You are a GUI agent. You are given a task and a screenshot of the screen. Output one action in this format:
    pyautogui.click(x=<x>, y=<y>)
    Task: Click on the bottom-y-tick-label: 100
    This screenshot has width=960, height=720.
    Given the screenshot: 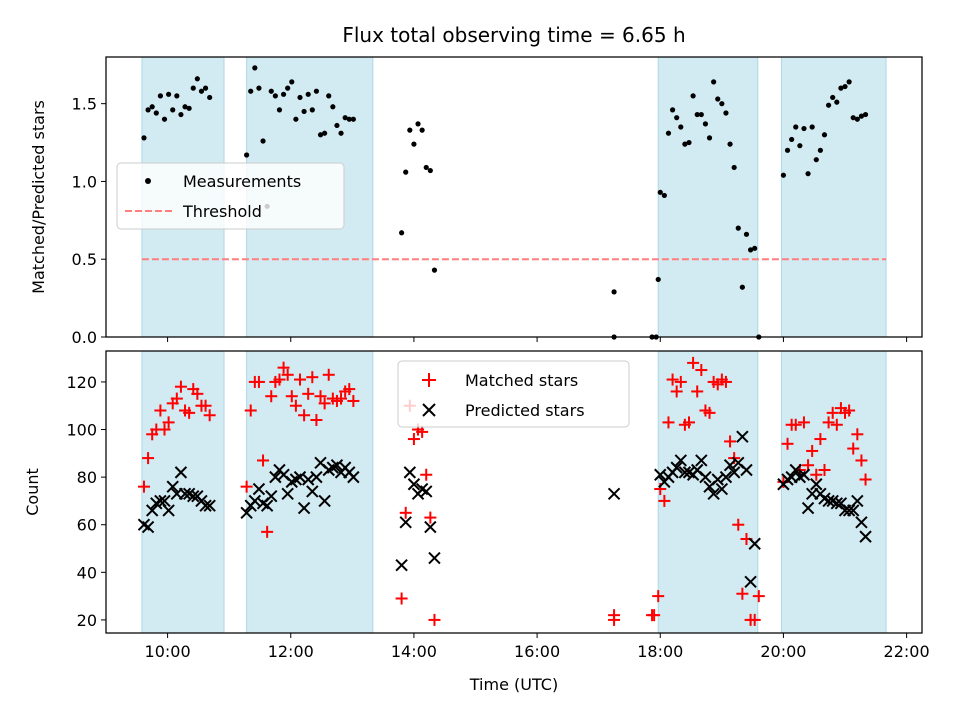 What is the action you would take?
    pyautogui.click(x=81, y=430)
    